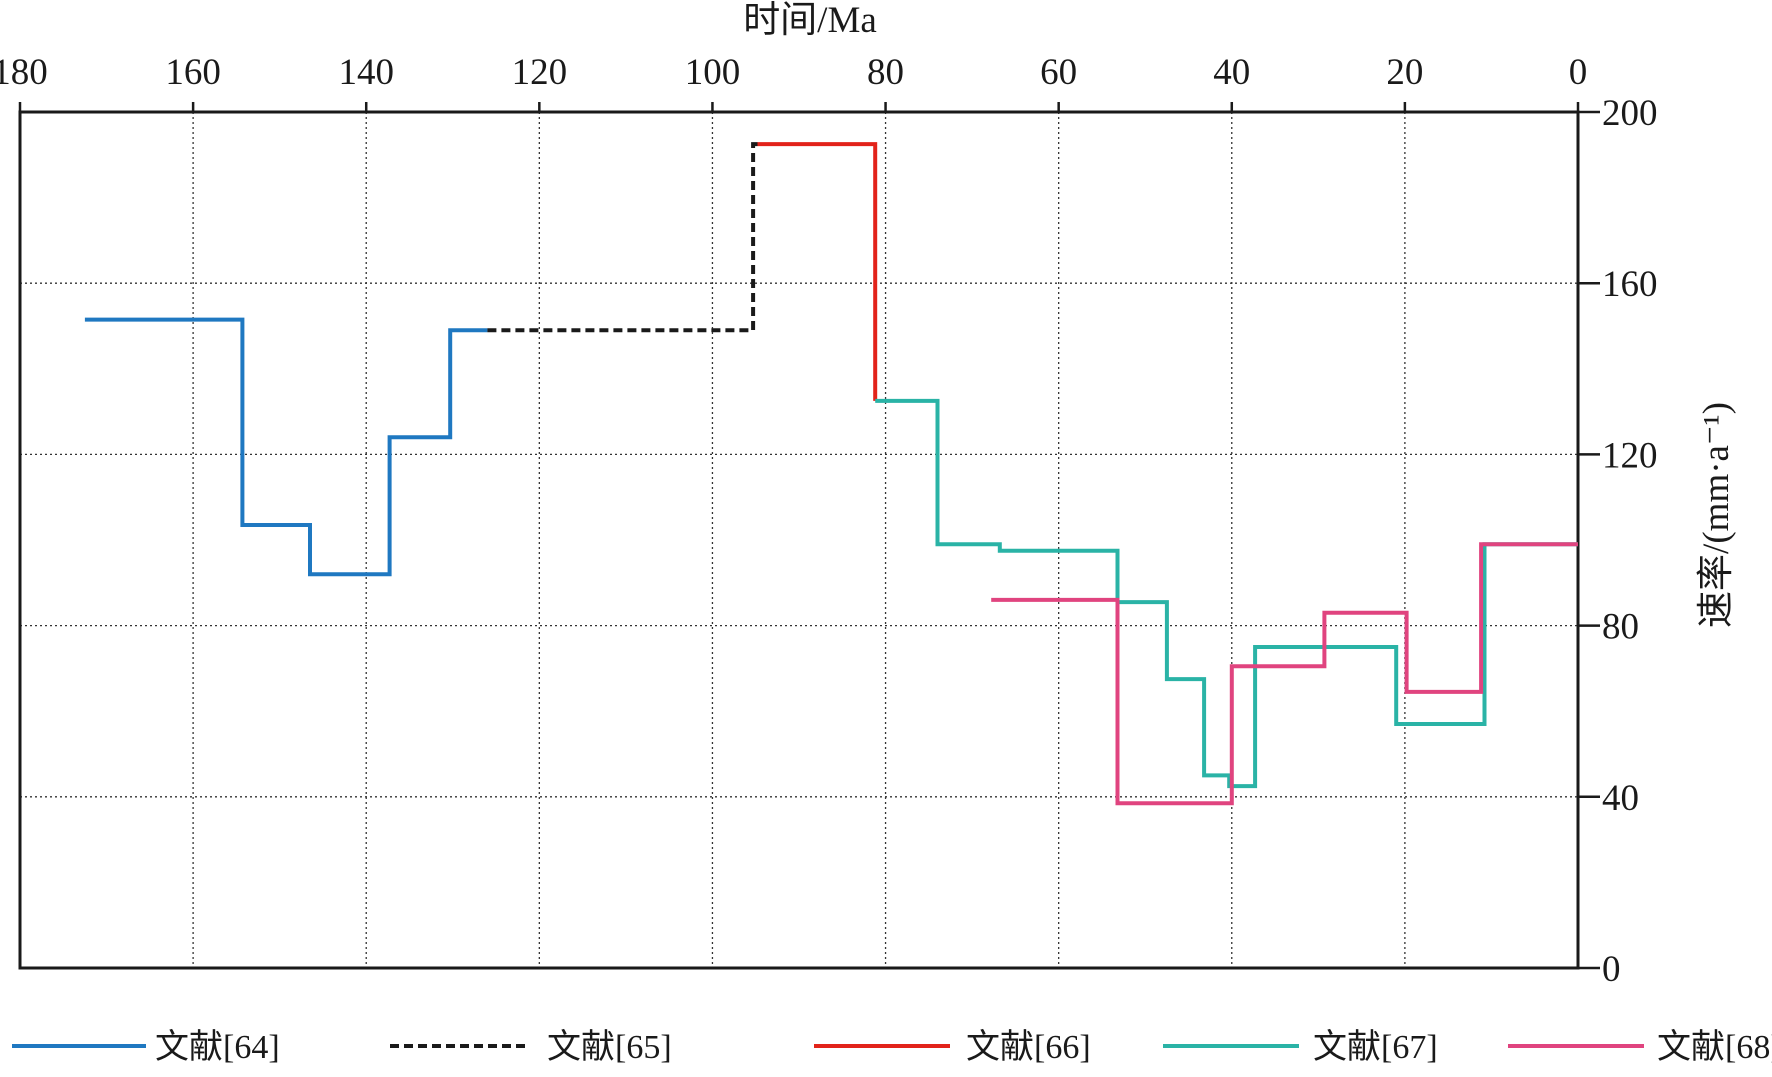 This screenshot has height=1077, width=1772. Describe the element at coordinates (885, 72) in the screenshot. I see `x-tick-label: 80` at that location.